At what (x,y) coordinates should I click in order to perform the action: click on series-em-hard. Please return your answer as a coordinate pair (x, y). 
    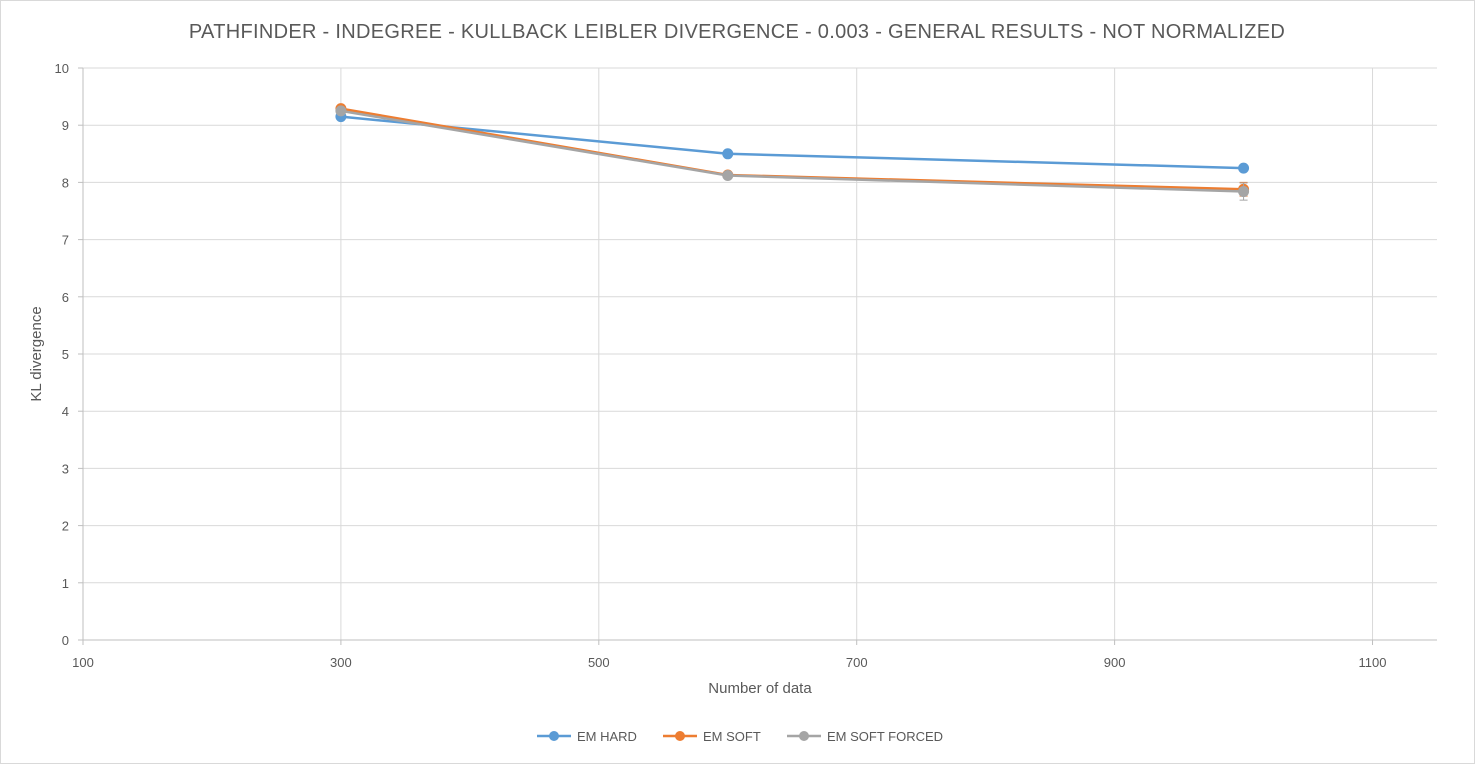
    Looking at the image, I should click on (792, 142).